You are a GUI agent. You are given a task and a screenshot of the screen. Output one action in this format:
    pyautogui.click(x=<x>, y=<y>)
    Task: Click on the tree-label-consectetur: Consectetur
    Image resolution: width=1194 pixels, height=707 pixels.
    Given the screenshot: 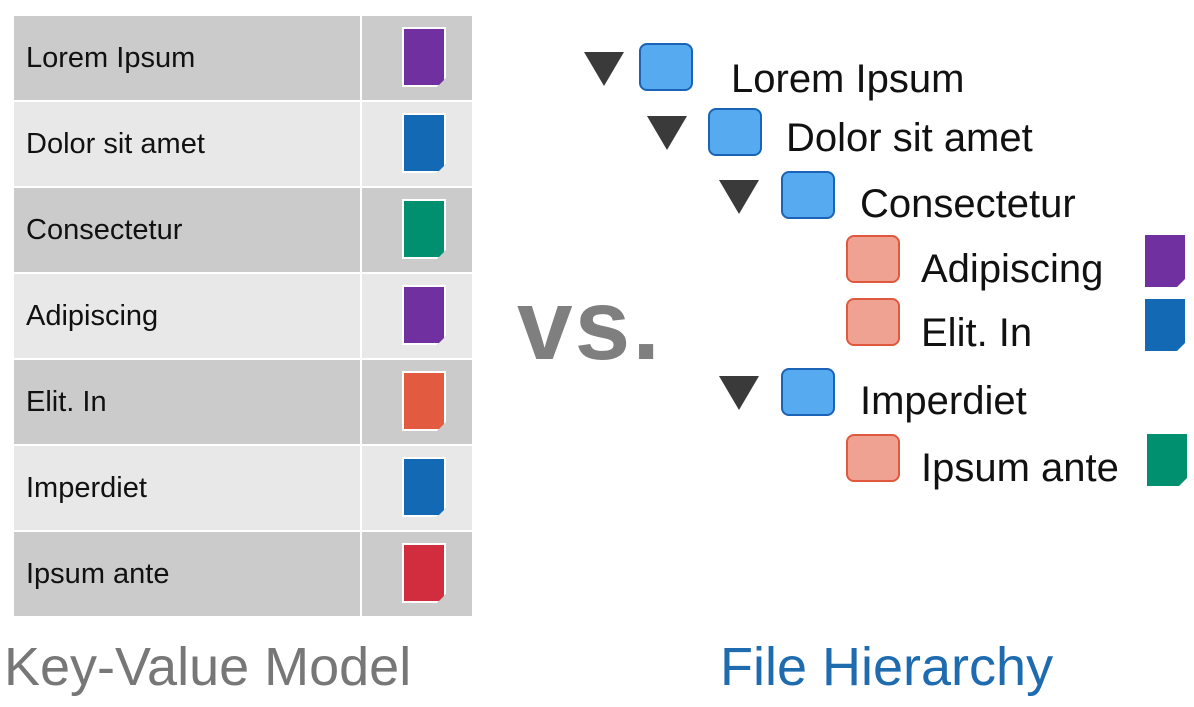 What is the action you would take?
    pyautogui.click(x=968, y=204)
    